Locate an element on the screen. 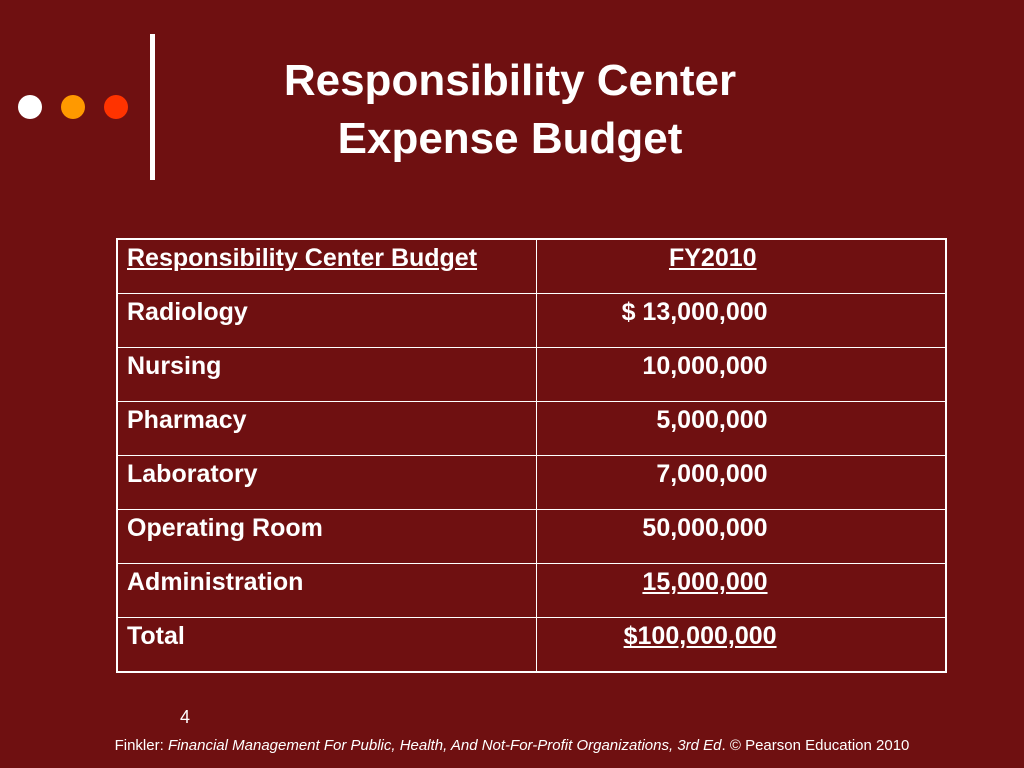  header-label-cell: Responsibility Center Budget is located at coordinates (326, 266).